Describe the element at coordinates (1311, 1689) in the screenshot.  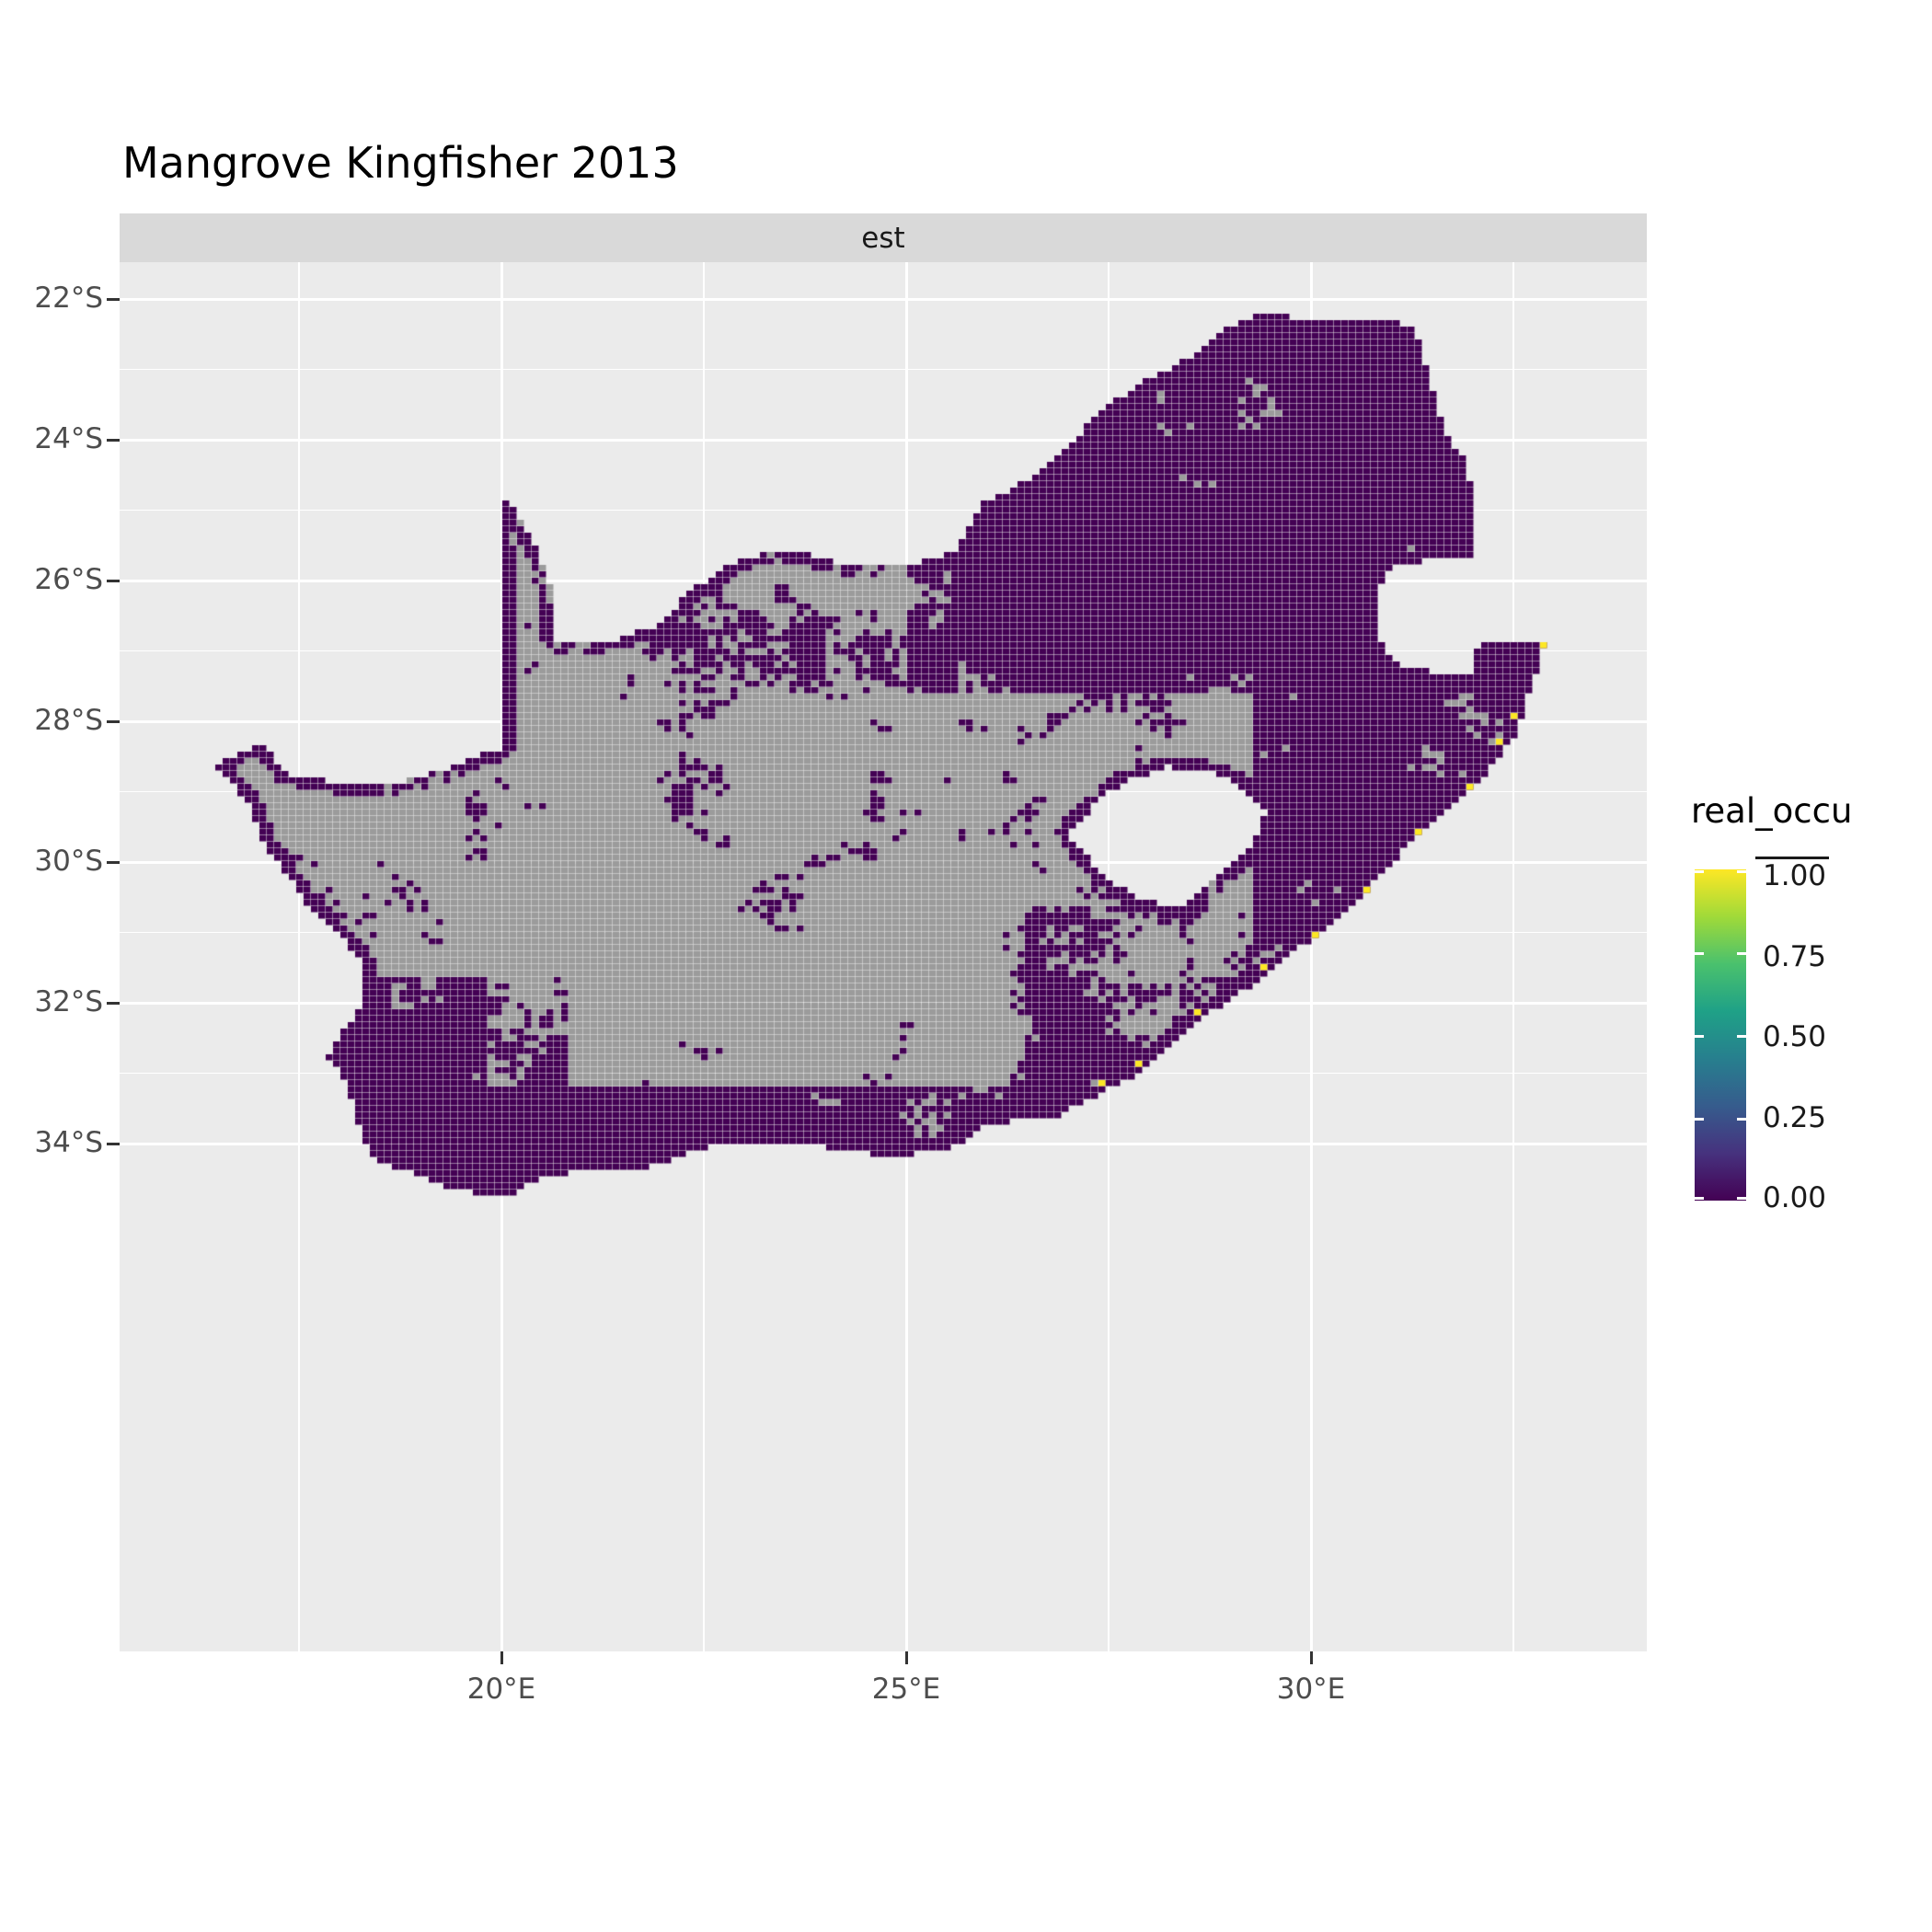
I see `x-axis-tick-label: 30°E` at that location.